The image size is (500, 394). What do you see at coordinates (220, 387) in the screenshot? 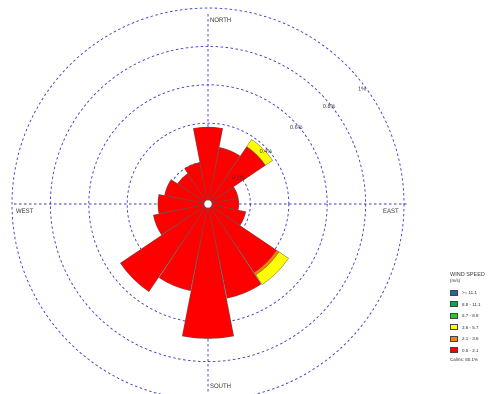
I see `direction-label-south: SOUTH` at bounding box center [220, 387].